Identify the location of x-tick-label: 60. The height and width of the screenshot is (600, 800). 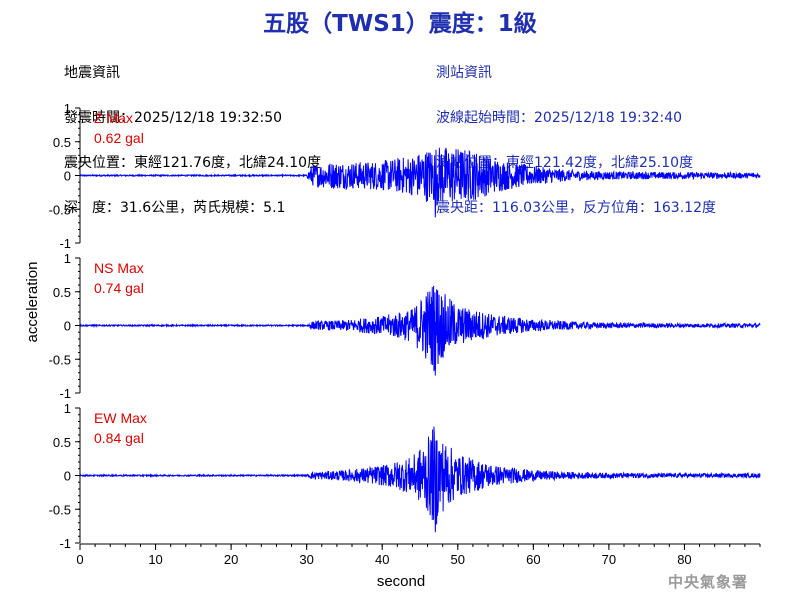
(533, 559).